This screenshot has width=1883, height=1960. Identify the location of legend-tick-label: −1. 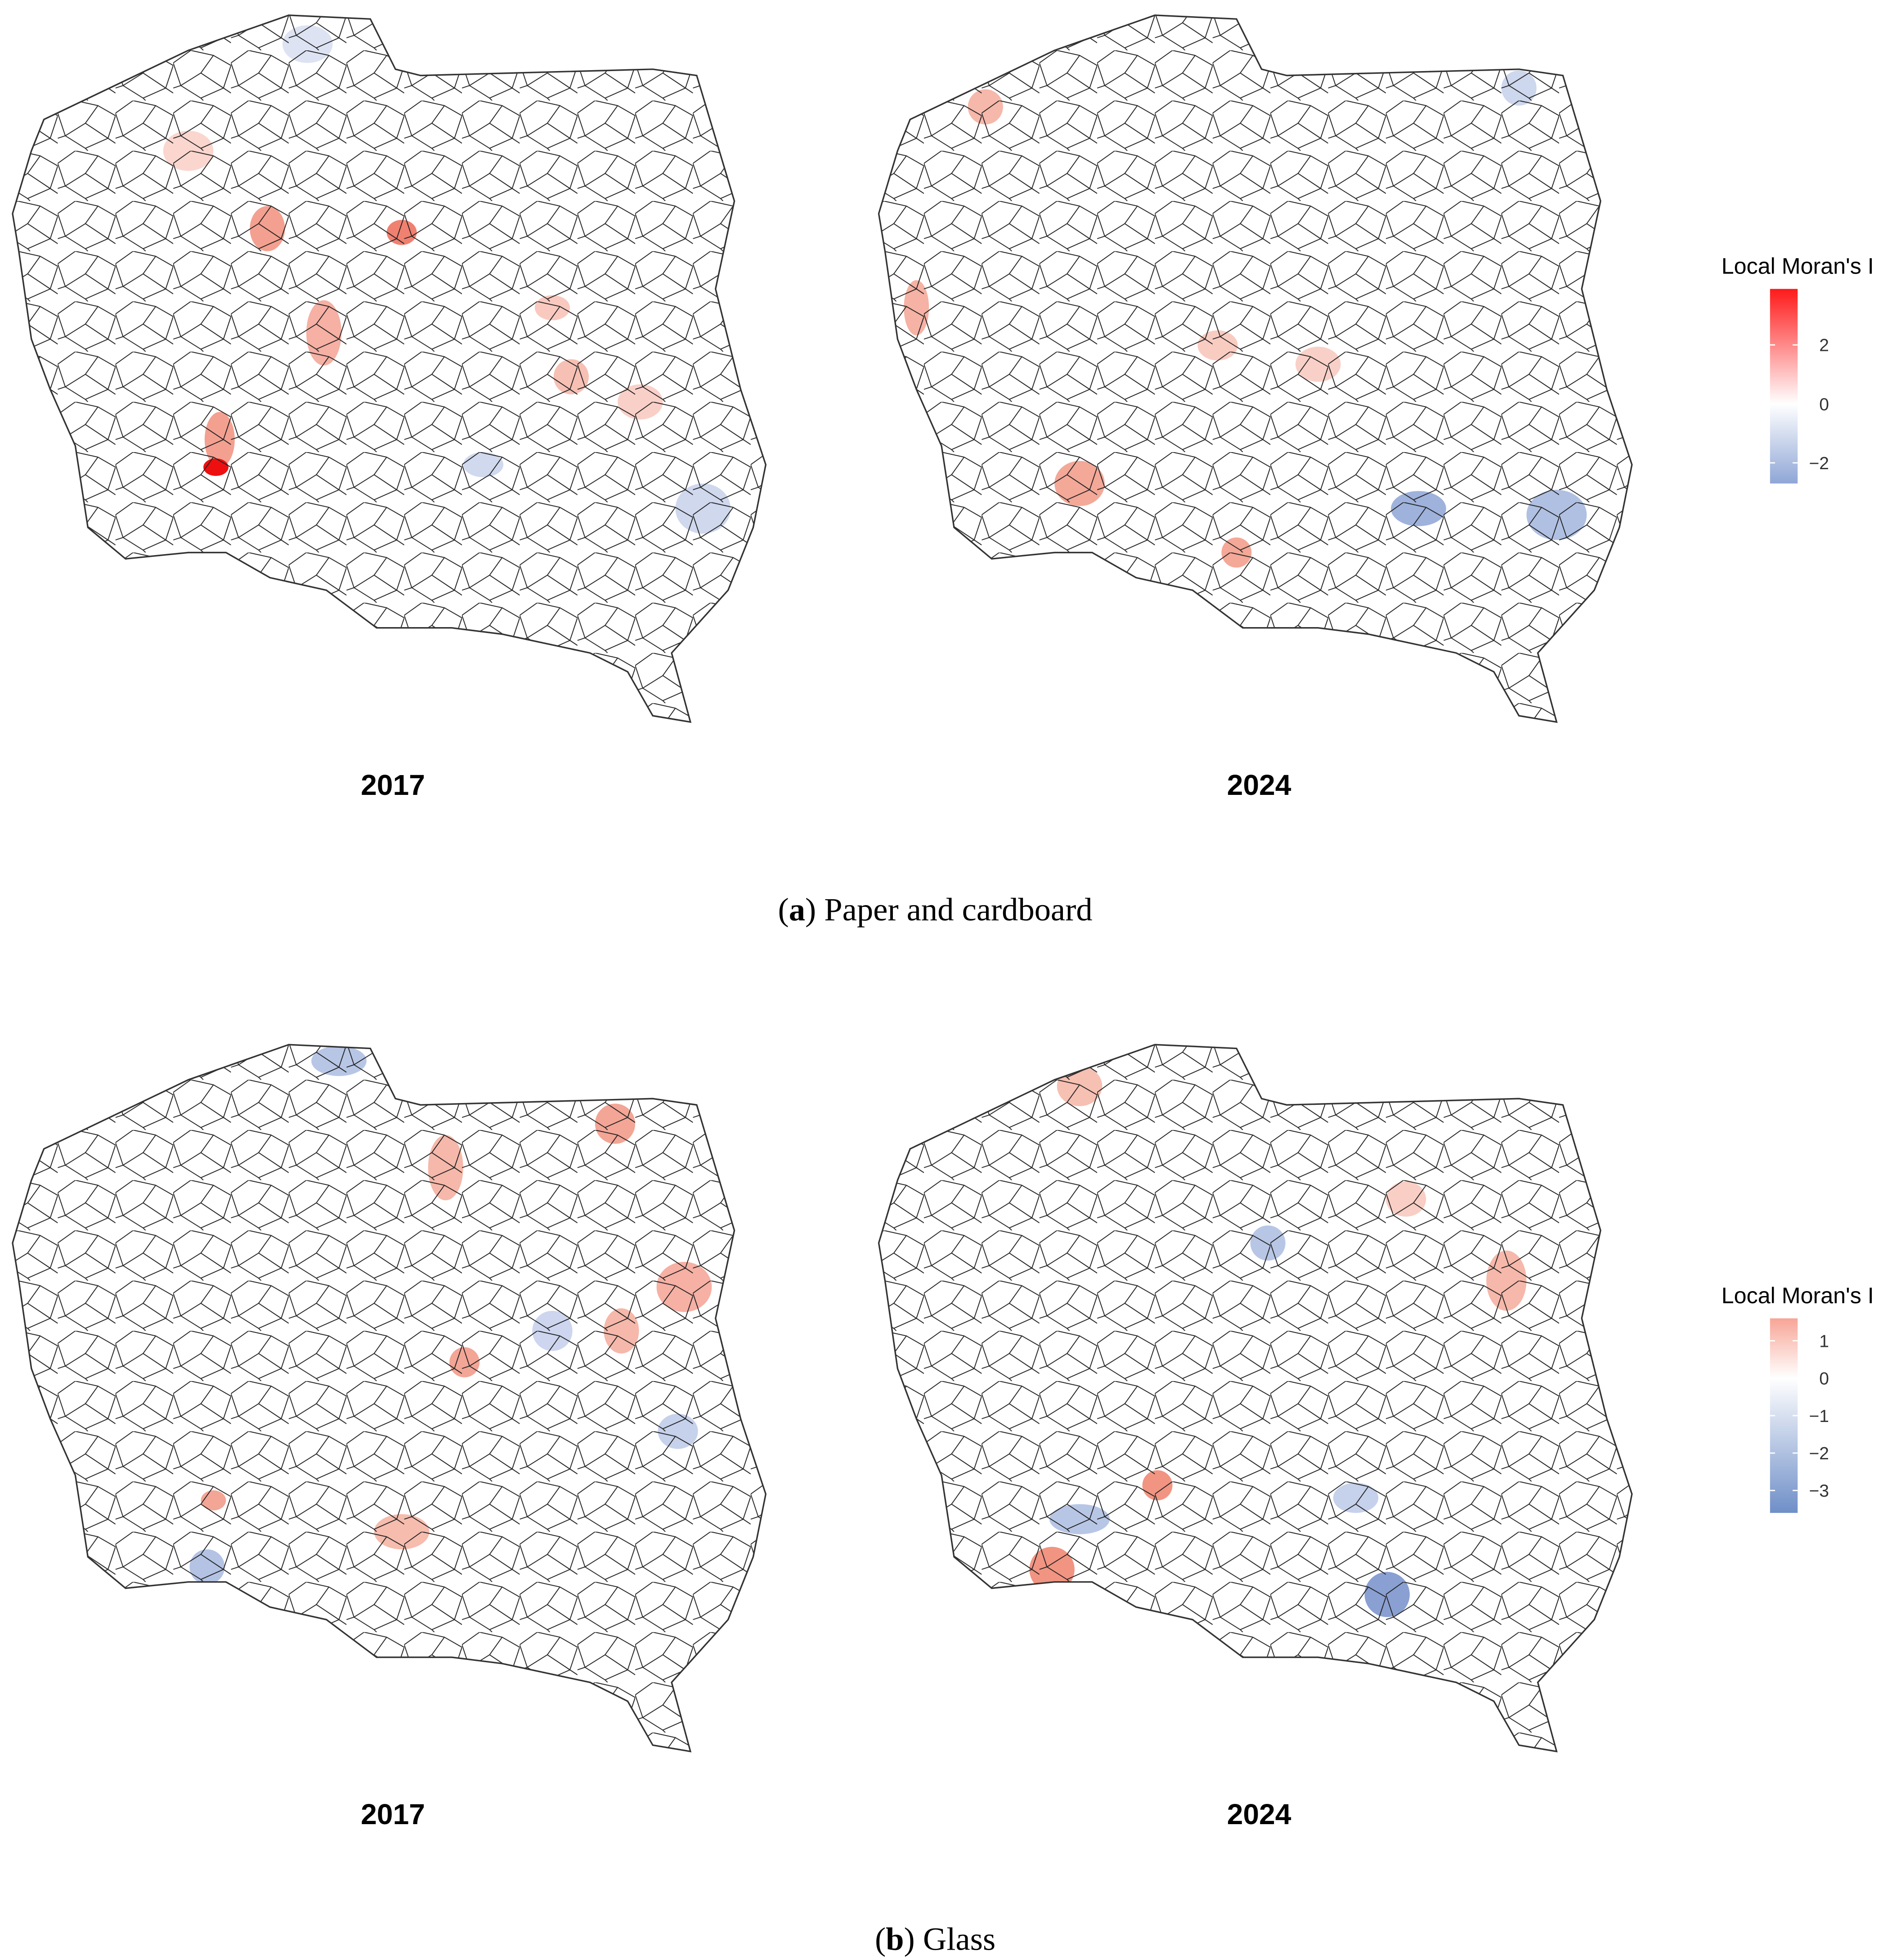
(1819, 1416).